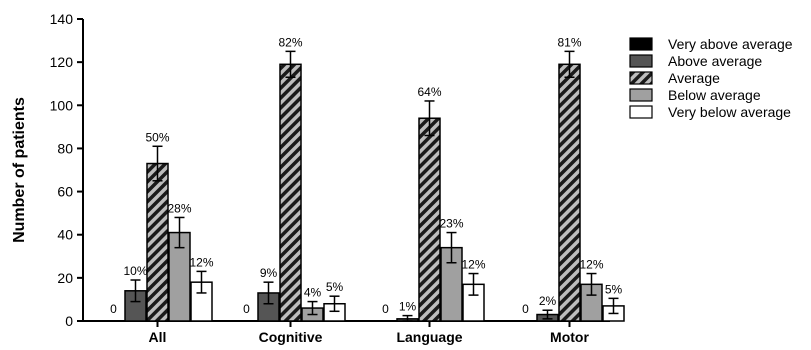 The width and height of the screenshot is (811, 350). What do you see at coordinates (408, 307) in the screenshot?
I see `data-label: 1%` at bounding box center [408, 307].